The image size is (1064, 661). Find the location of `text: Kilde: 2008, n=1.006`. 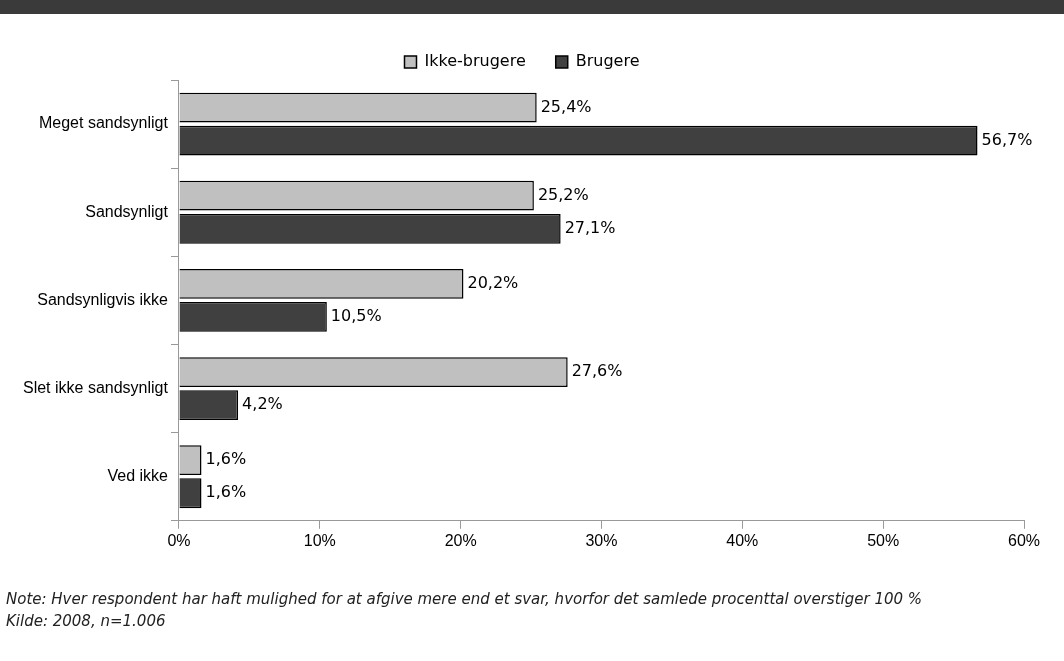

text: Kilde: 2008, n=1.006 is located at coordinates (86, 621).